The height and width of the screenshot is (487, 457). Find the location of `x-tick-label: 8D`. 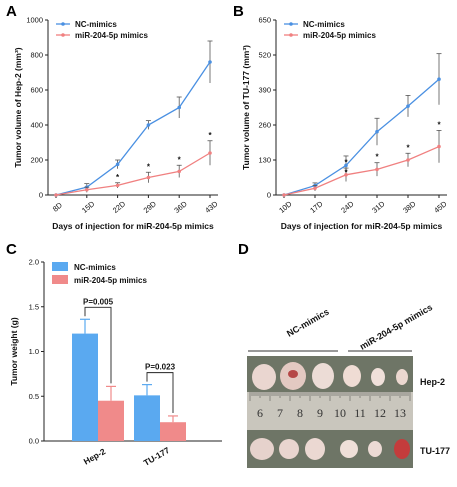

x-tick-label: 8D is located at coordinates (58, 206).